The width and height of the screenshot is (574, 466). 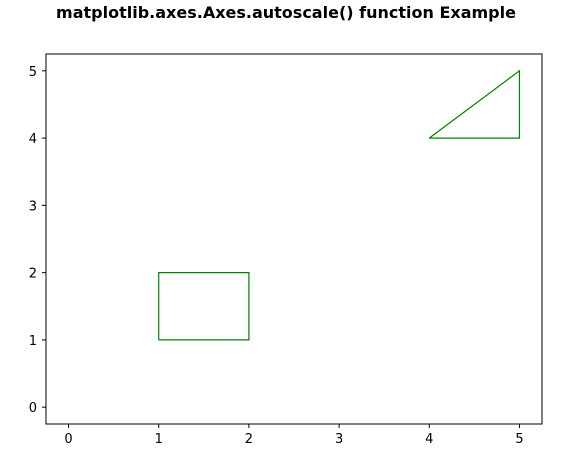 I want to click on y-tick-label: 3, so click(x=33, y=206).